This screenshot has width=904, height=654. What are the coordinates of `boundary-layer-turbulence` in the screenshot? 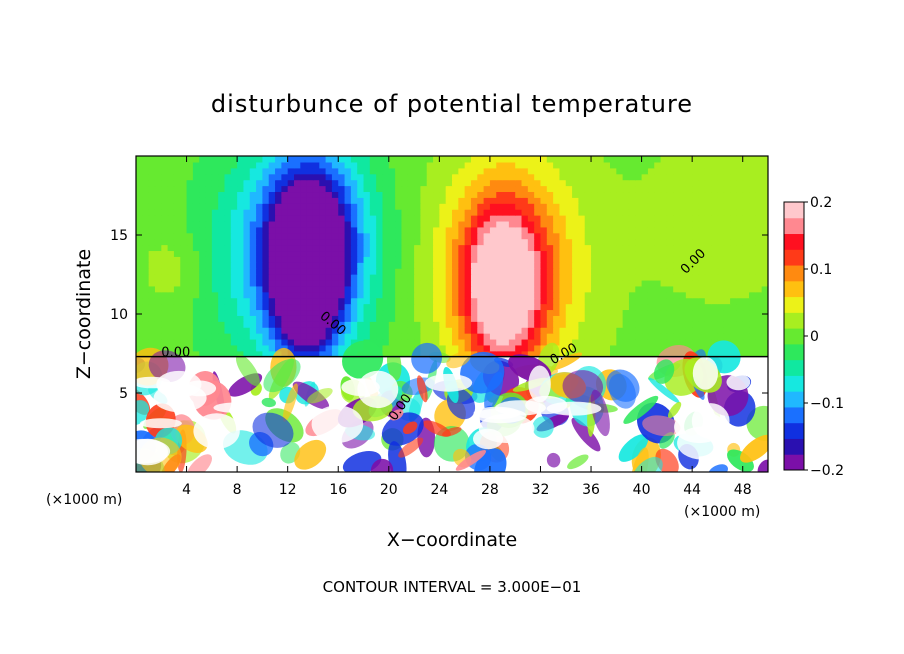 It's located at (452, 406).